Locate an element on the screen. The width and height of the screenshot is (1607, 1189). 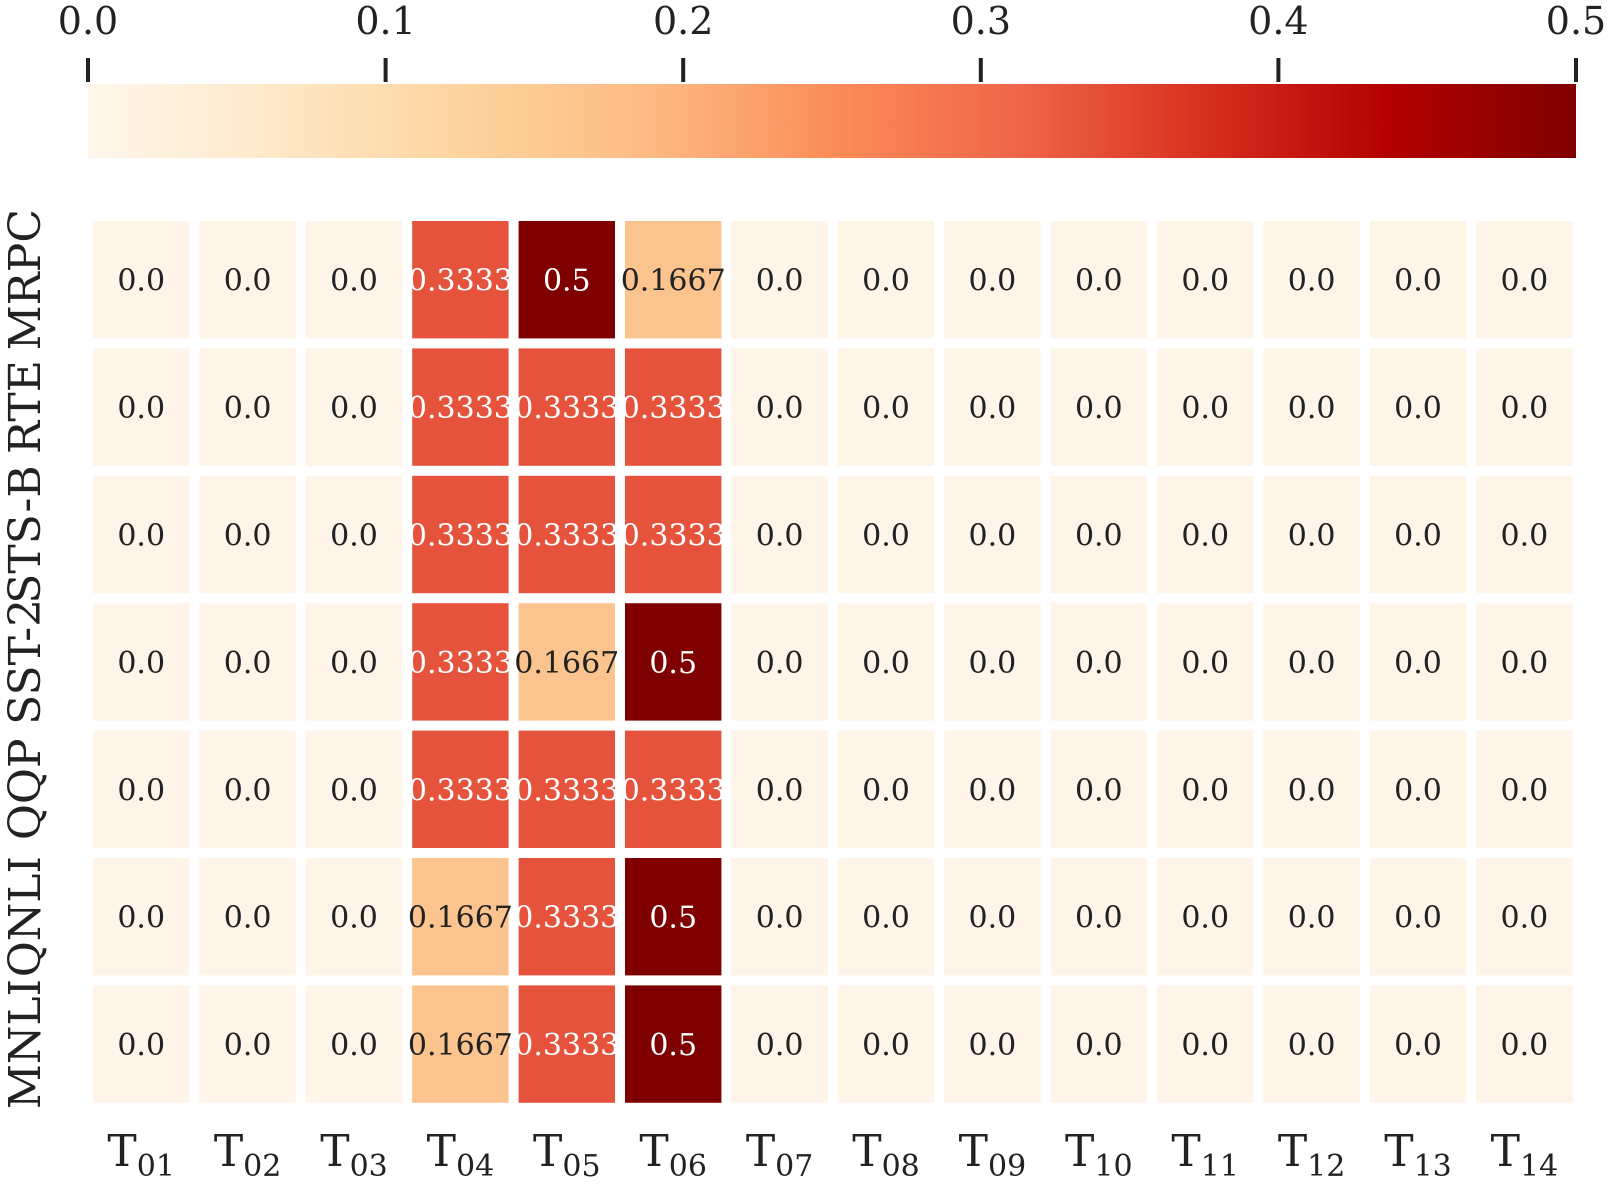
column-label-subscript: 14 is located at coordinates (1539, 1166).